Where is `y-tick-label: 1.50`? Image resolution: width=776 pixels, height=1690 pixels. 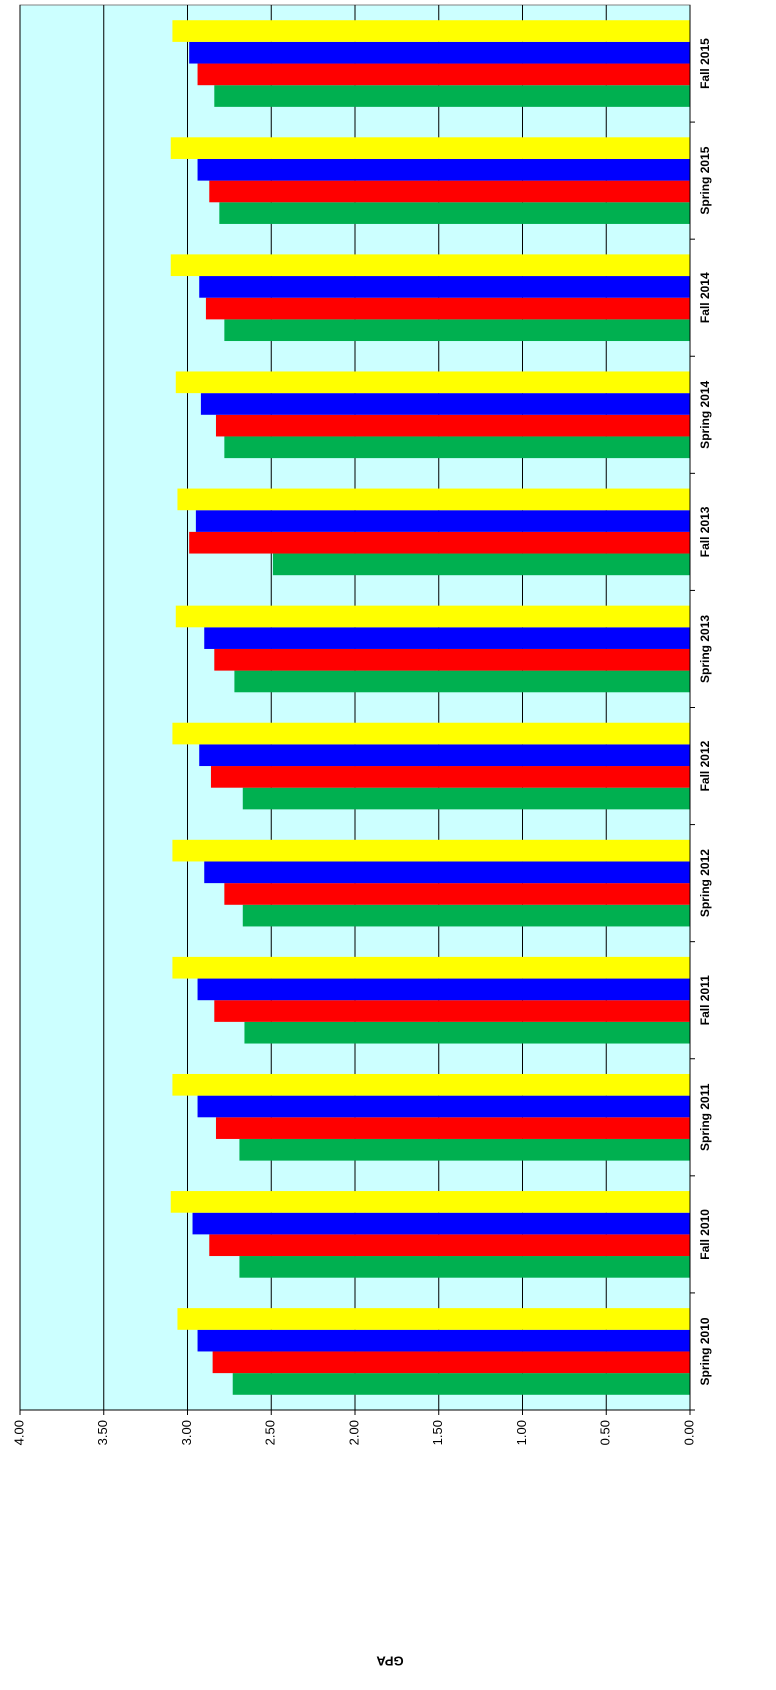
y-tick-label: 1.50 is located at coordinates (437, 1432).